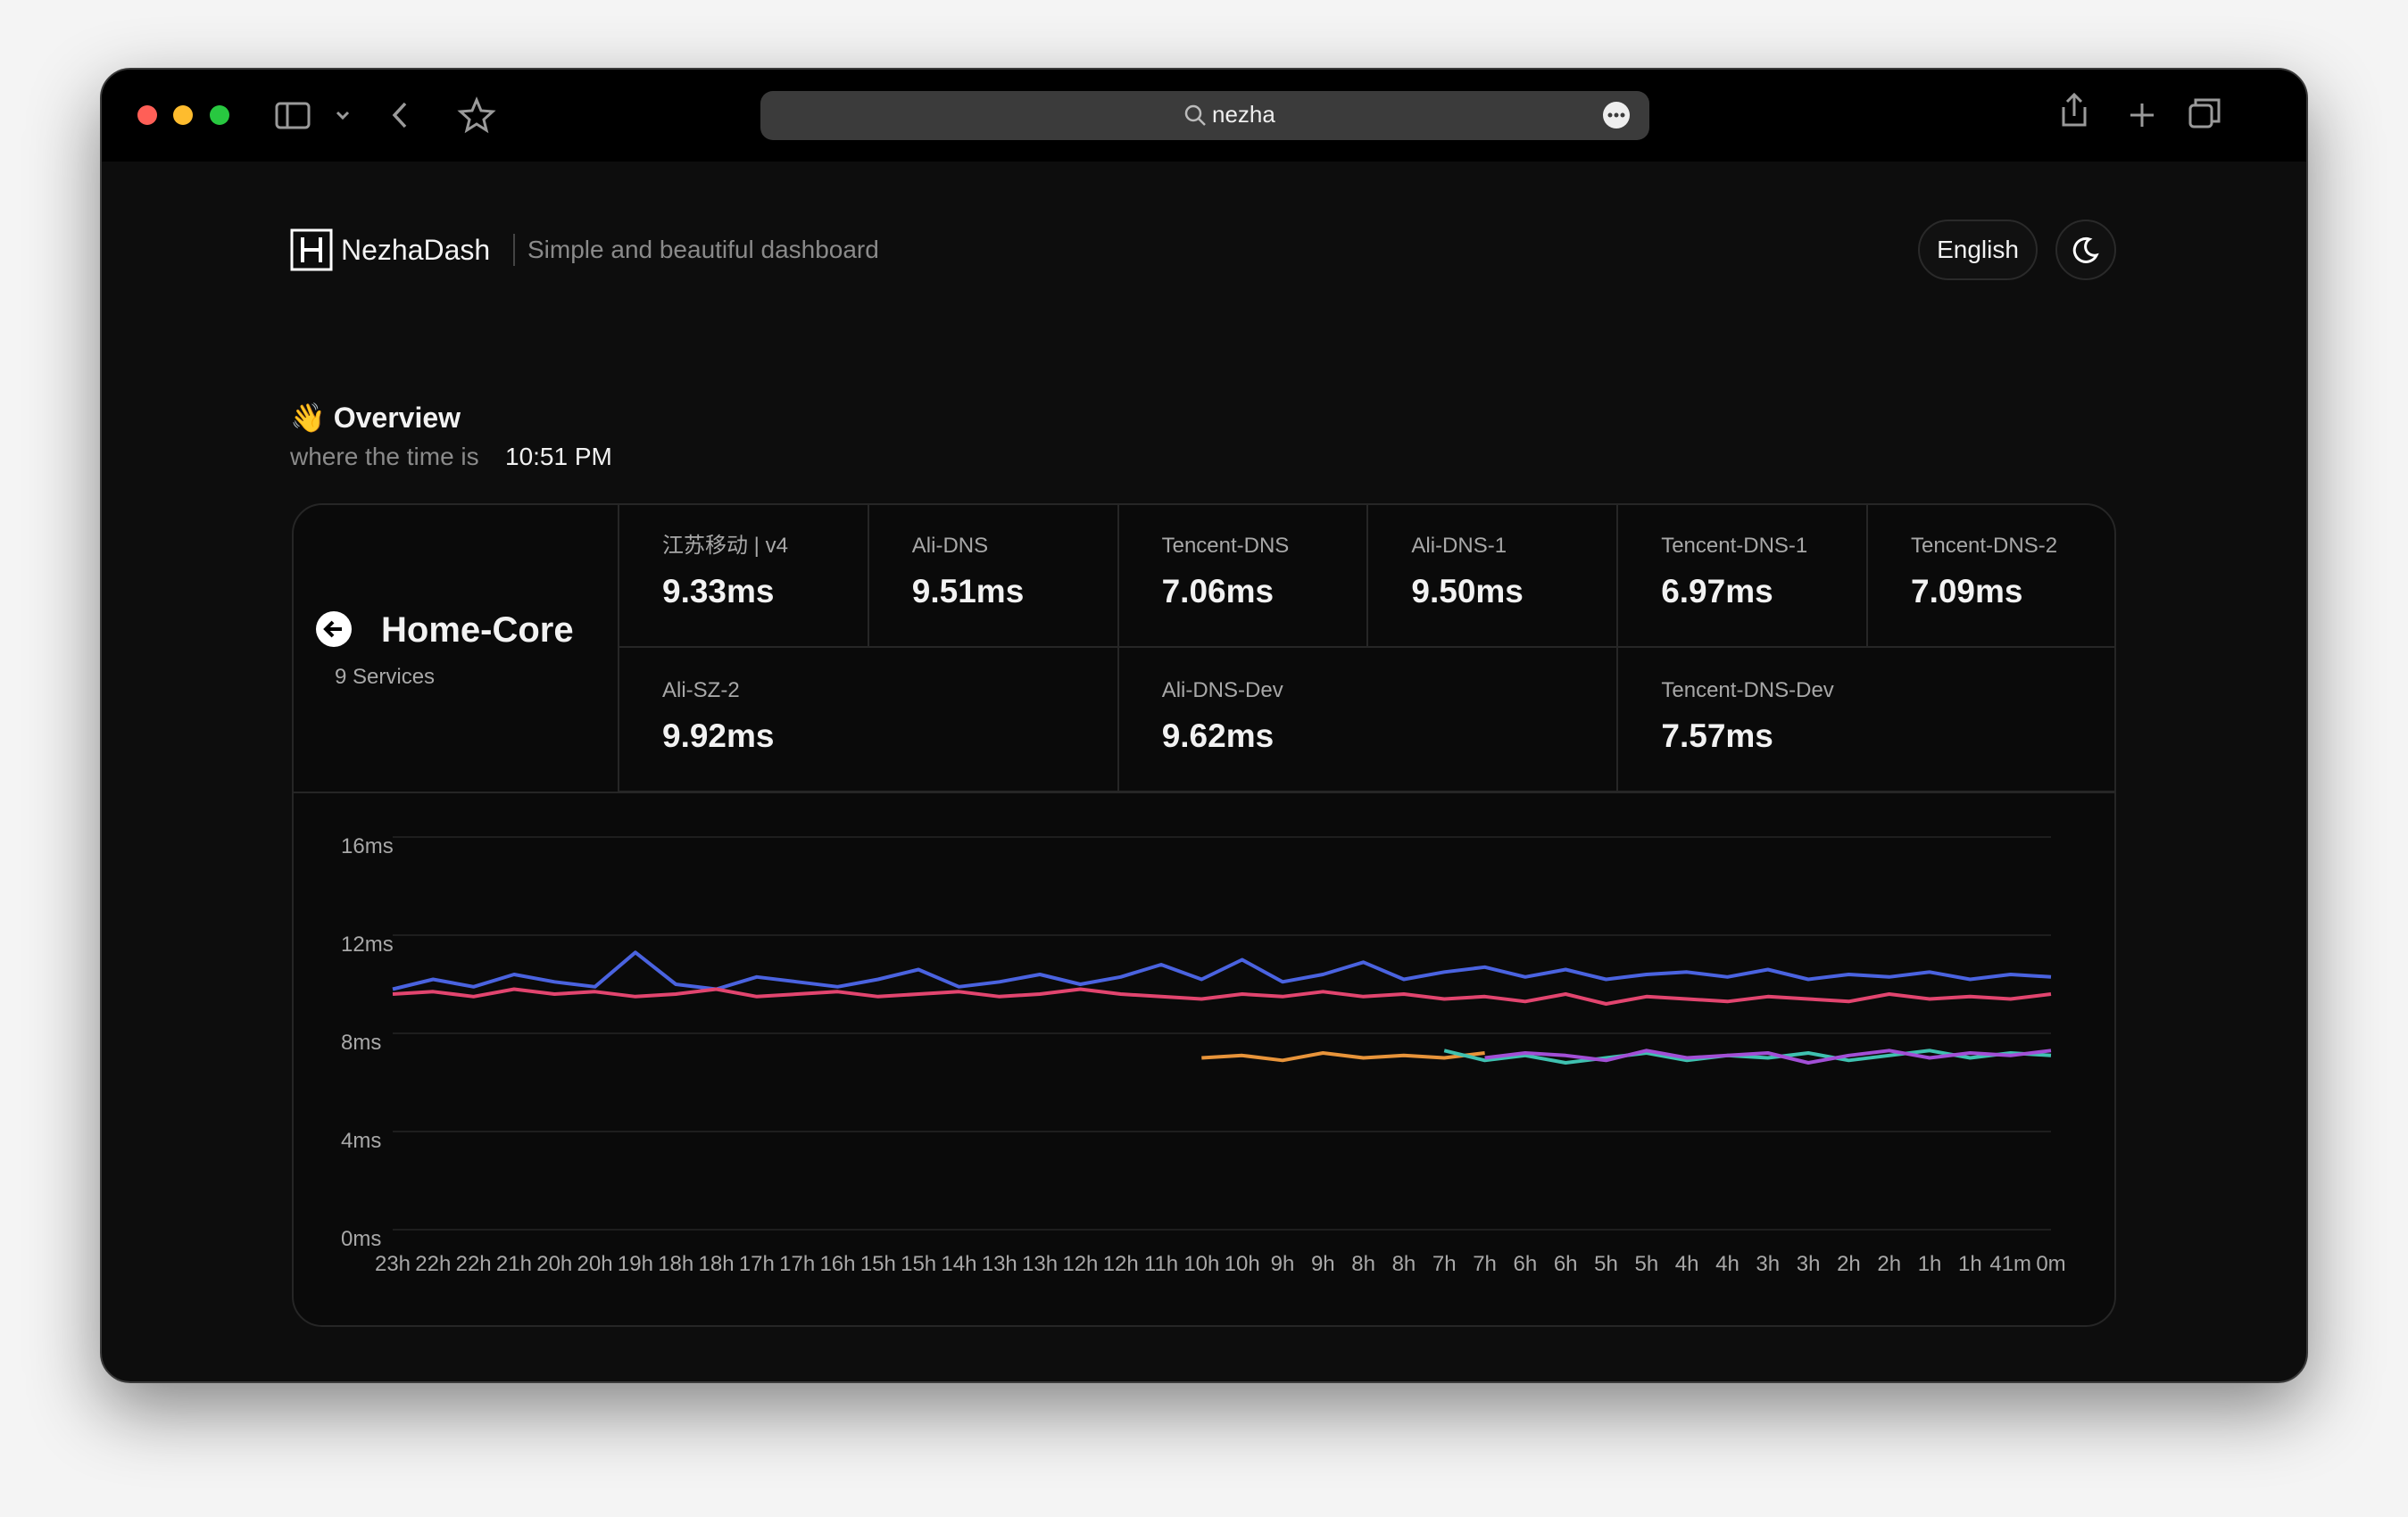  Describe the element at coordinates (477, 630) in the screenshot. I see `group-name: Home-Core` at that location.